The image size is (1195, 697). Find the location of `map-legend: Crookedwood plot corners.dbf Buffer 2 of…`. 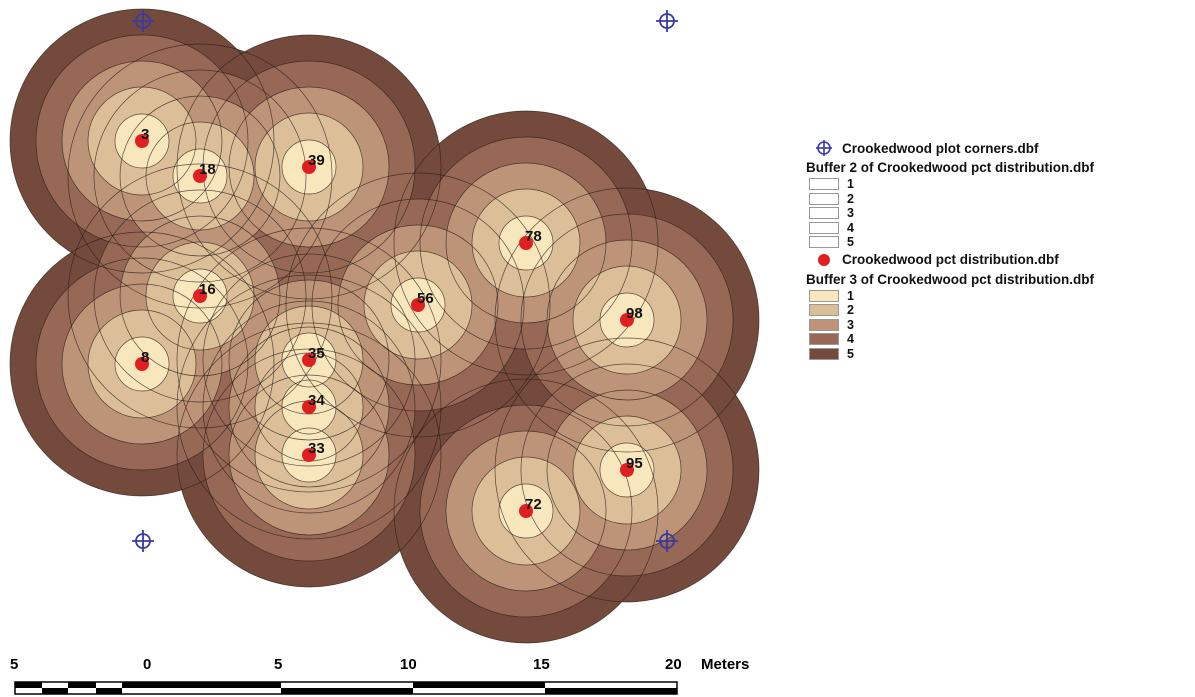

map-legend: Crookedwood plot corners.dbf Buffer 2 of… is located at coordinates (998, 249).